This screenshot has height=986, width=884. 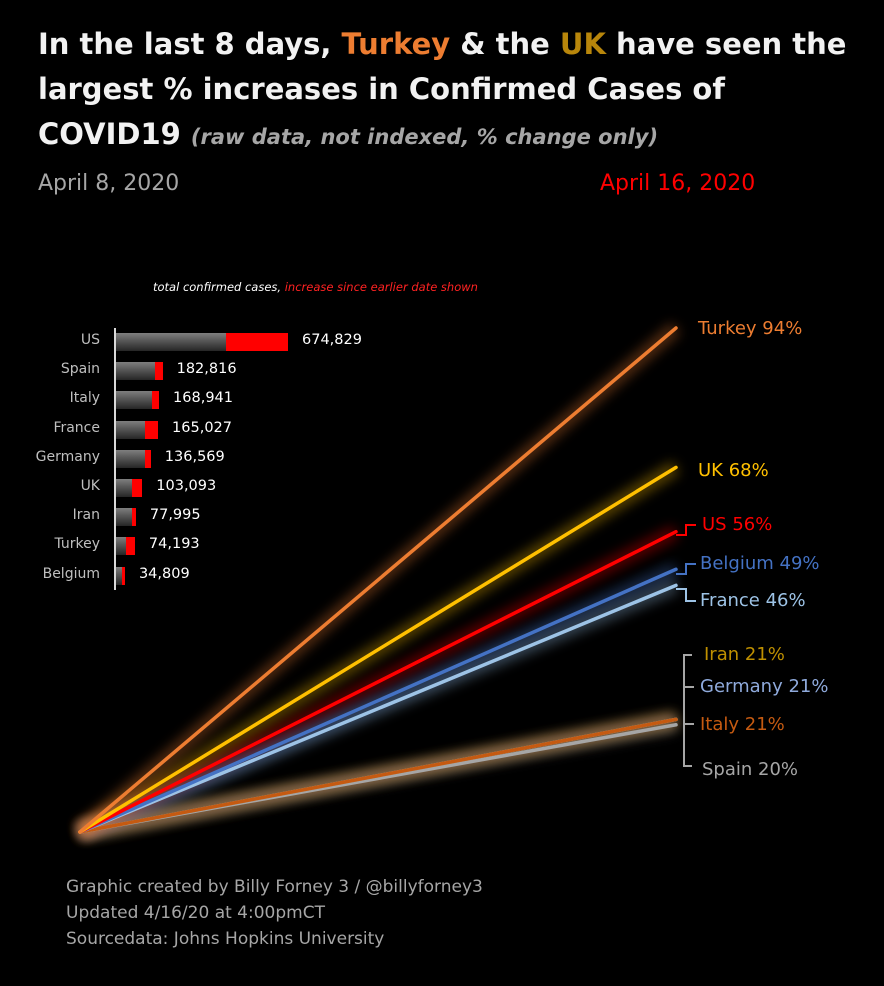 I want to click on note-increase: increase since earlier date shown, so click(x=381, y=287).